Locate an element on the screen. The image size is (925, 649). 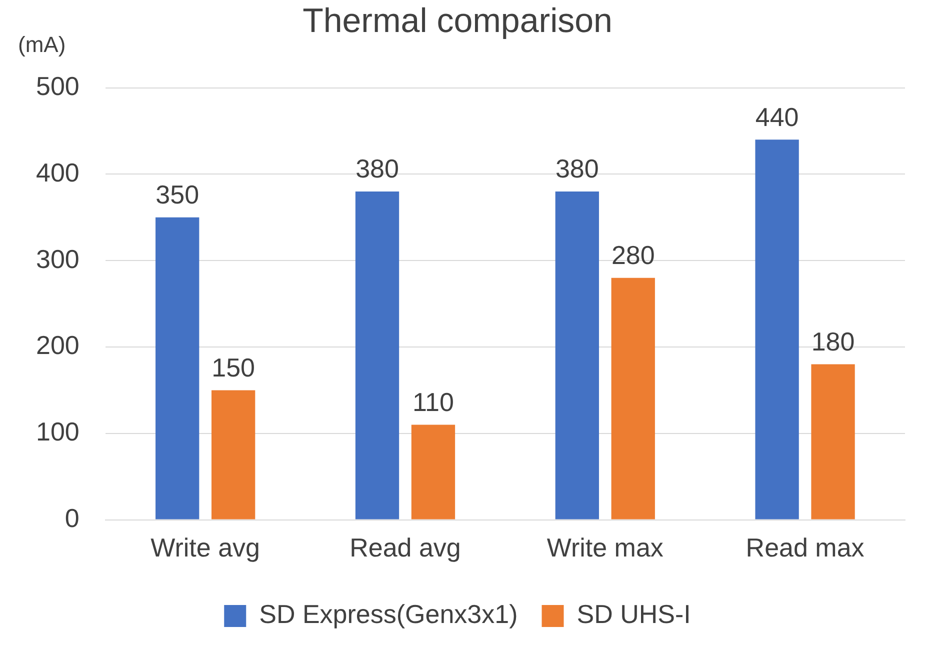
data-label: 110 is located at coordinates (433, 401).